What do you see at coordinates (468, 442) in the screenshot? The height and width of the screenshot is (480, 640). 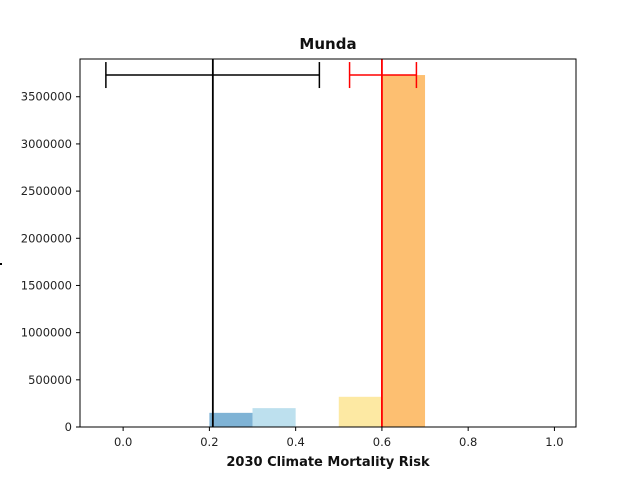 I see `x-tick-label: 0.8` at bounding box center [468, 442].